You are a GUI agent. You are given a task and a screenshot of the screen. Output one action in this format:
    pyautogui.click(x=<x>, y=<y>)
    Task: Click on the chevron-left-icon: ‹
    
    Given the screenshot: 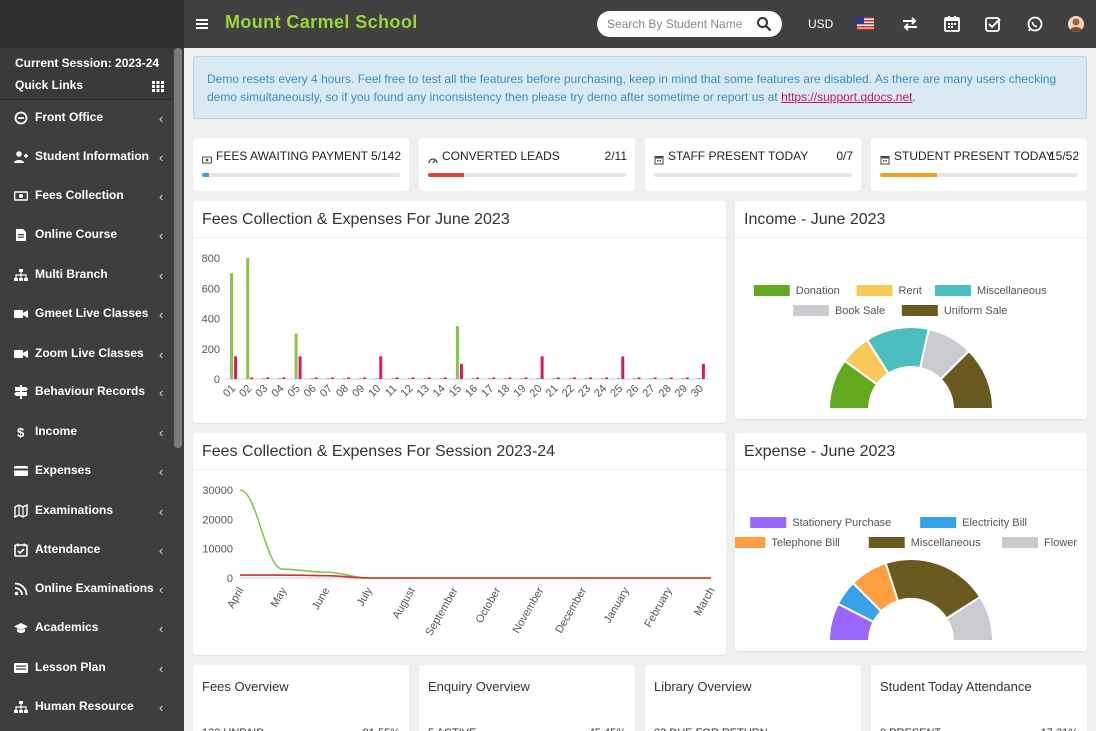 What is the action you would take?
    pyautogui.click(x=161, y=354)
    